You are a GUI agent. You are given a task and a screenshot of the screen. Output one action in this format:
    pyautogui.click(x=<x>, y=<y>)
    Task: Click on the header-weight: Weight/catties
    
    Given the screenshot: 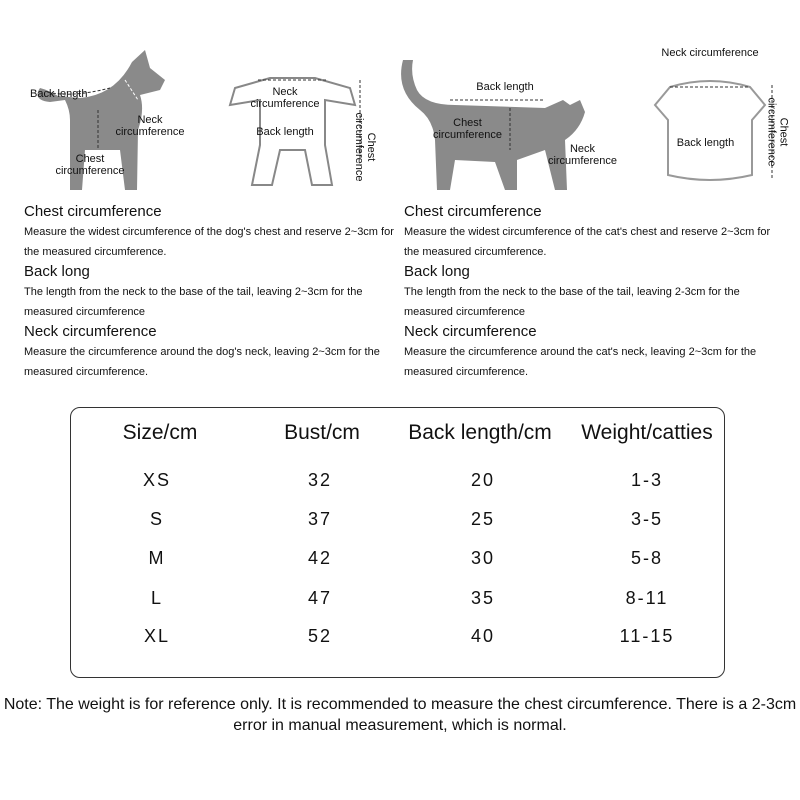 What is the action you would take?
    pyautogui.click(x=647, y=432)
    